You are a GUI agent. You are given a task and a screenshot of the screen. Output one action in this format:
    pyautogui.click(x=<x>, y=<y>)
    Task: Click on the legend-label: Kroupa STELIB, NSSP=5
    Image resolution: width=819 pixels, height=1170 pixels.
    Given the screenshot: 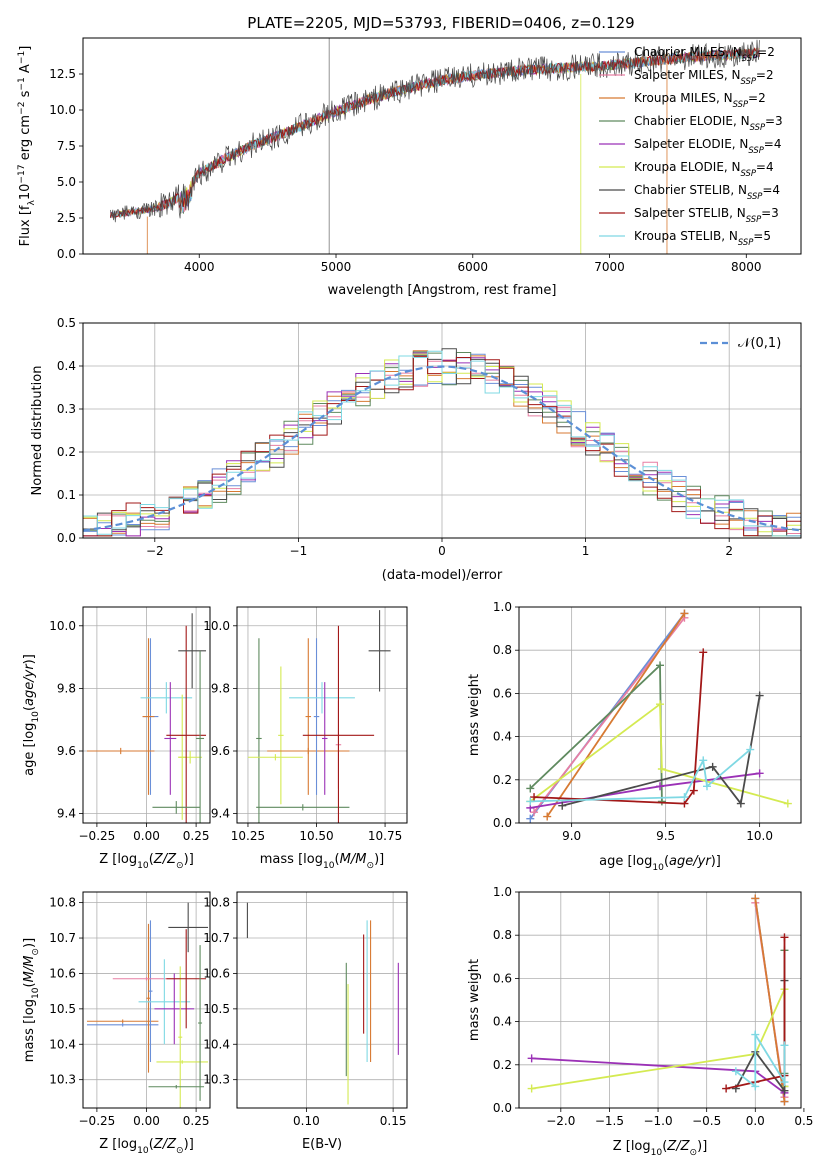 What is the action you would take?
    pyautogui.click(x=702, y=238)
    